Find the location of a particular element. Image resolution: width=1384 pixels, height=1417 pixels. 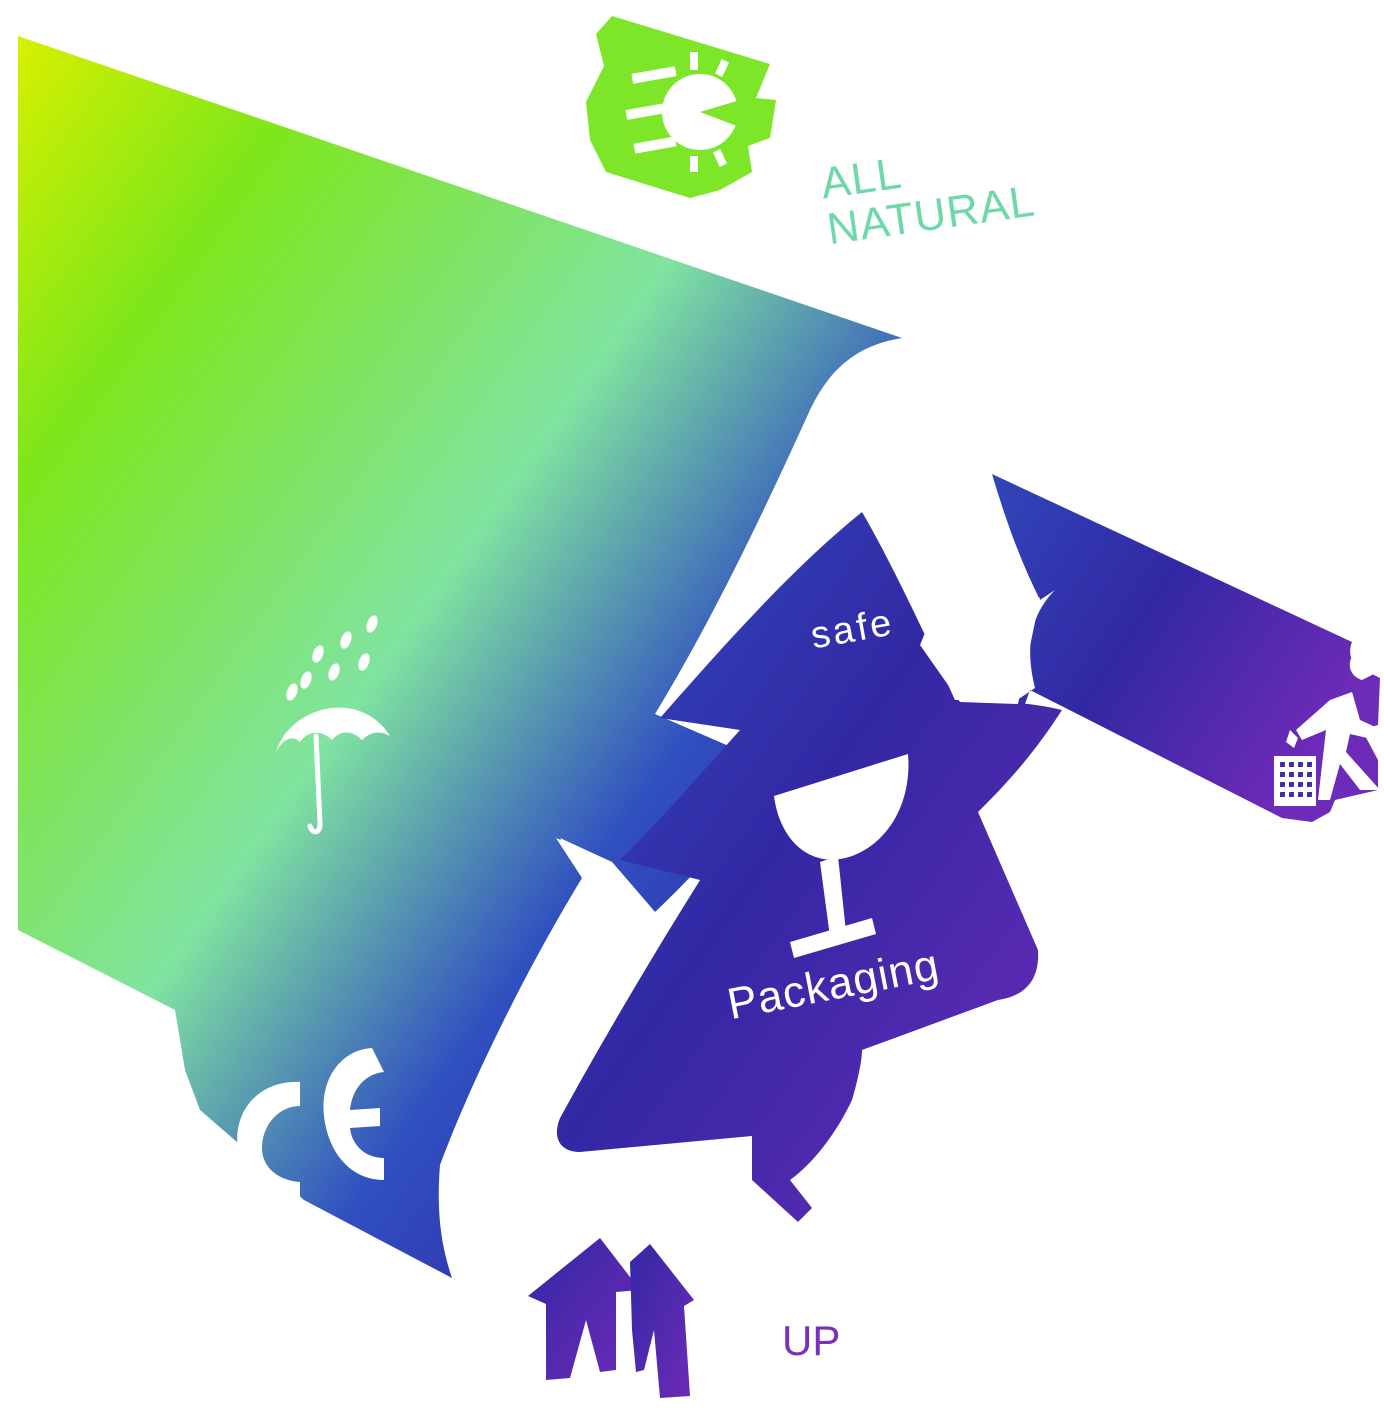

person-disposal-icon is located at coordinates (1334, 726).